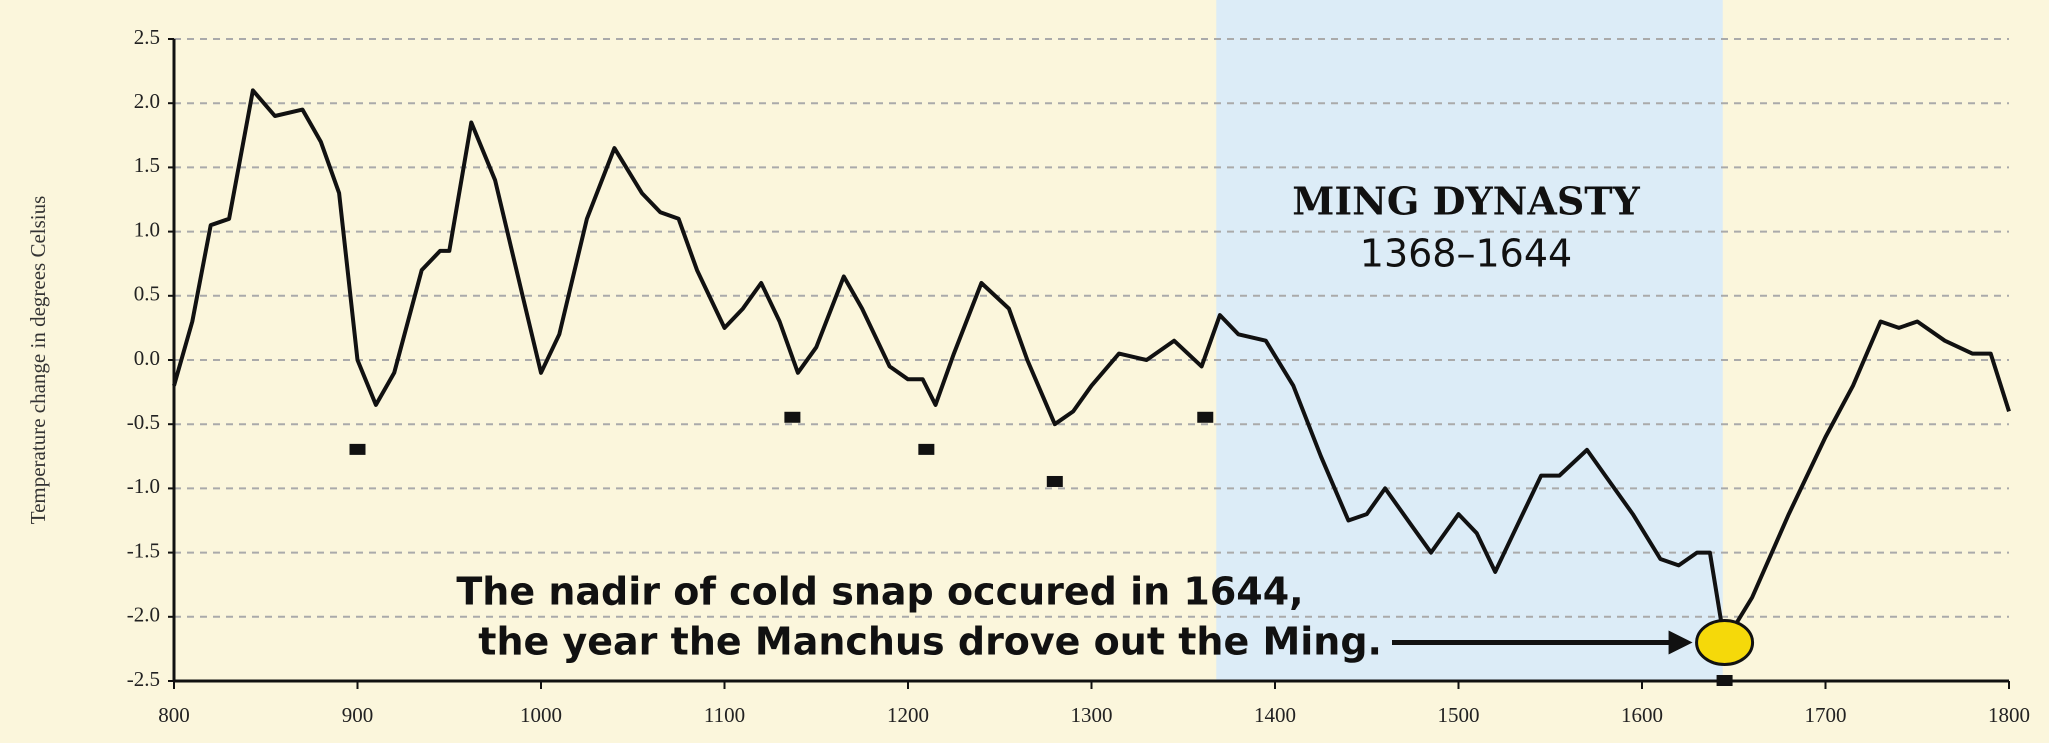 The image size is (2049, 743). I want to click on x-tick-label: 800, so click(174, 715).